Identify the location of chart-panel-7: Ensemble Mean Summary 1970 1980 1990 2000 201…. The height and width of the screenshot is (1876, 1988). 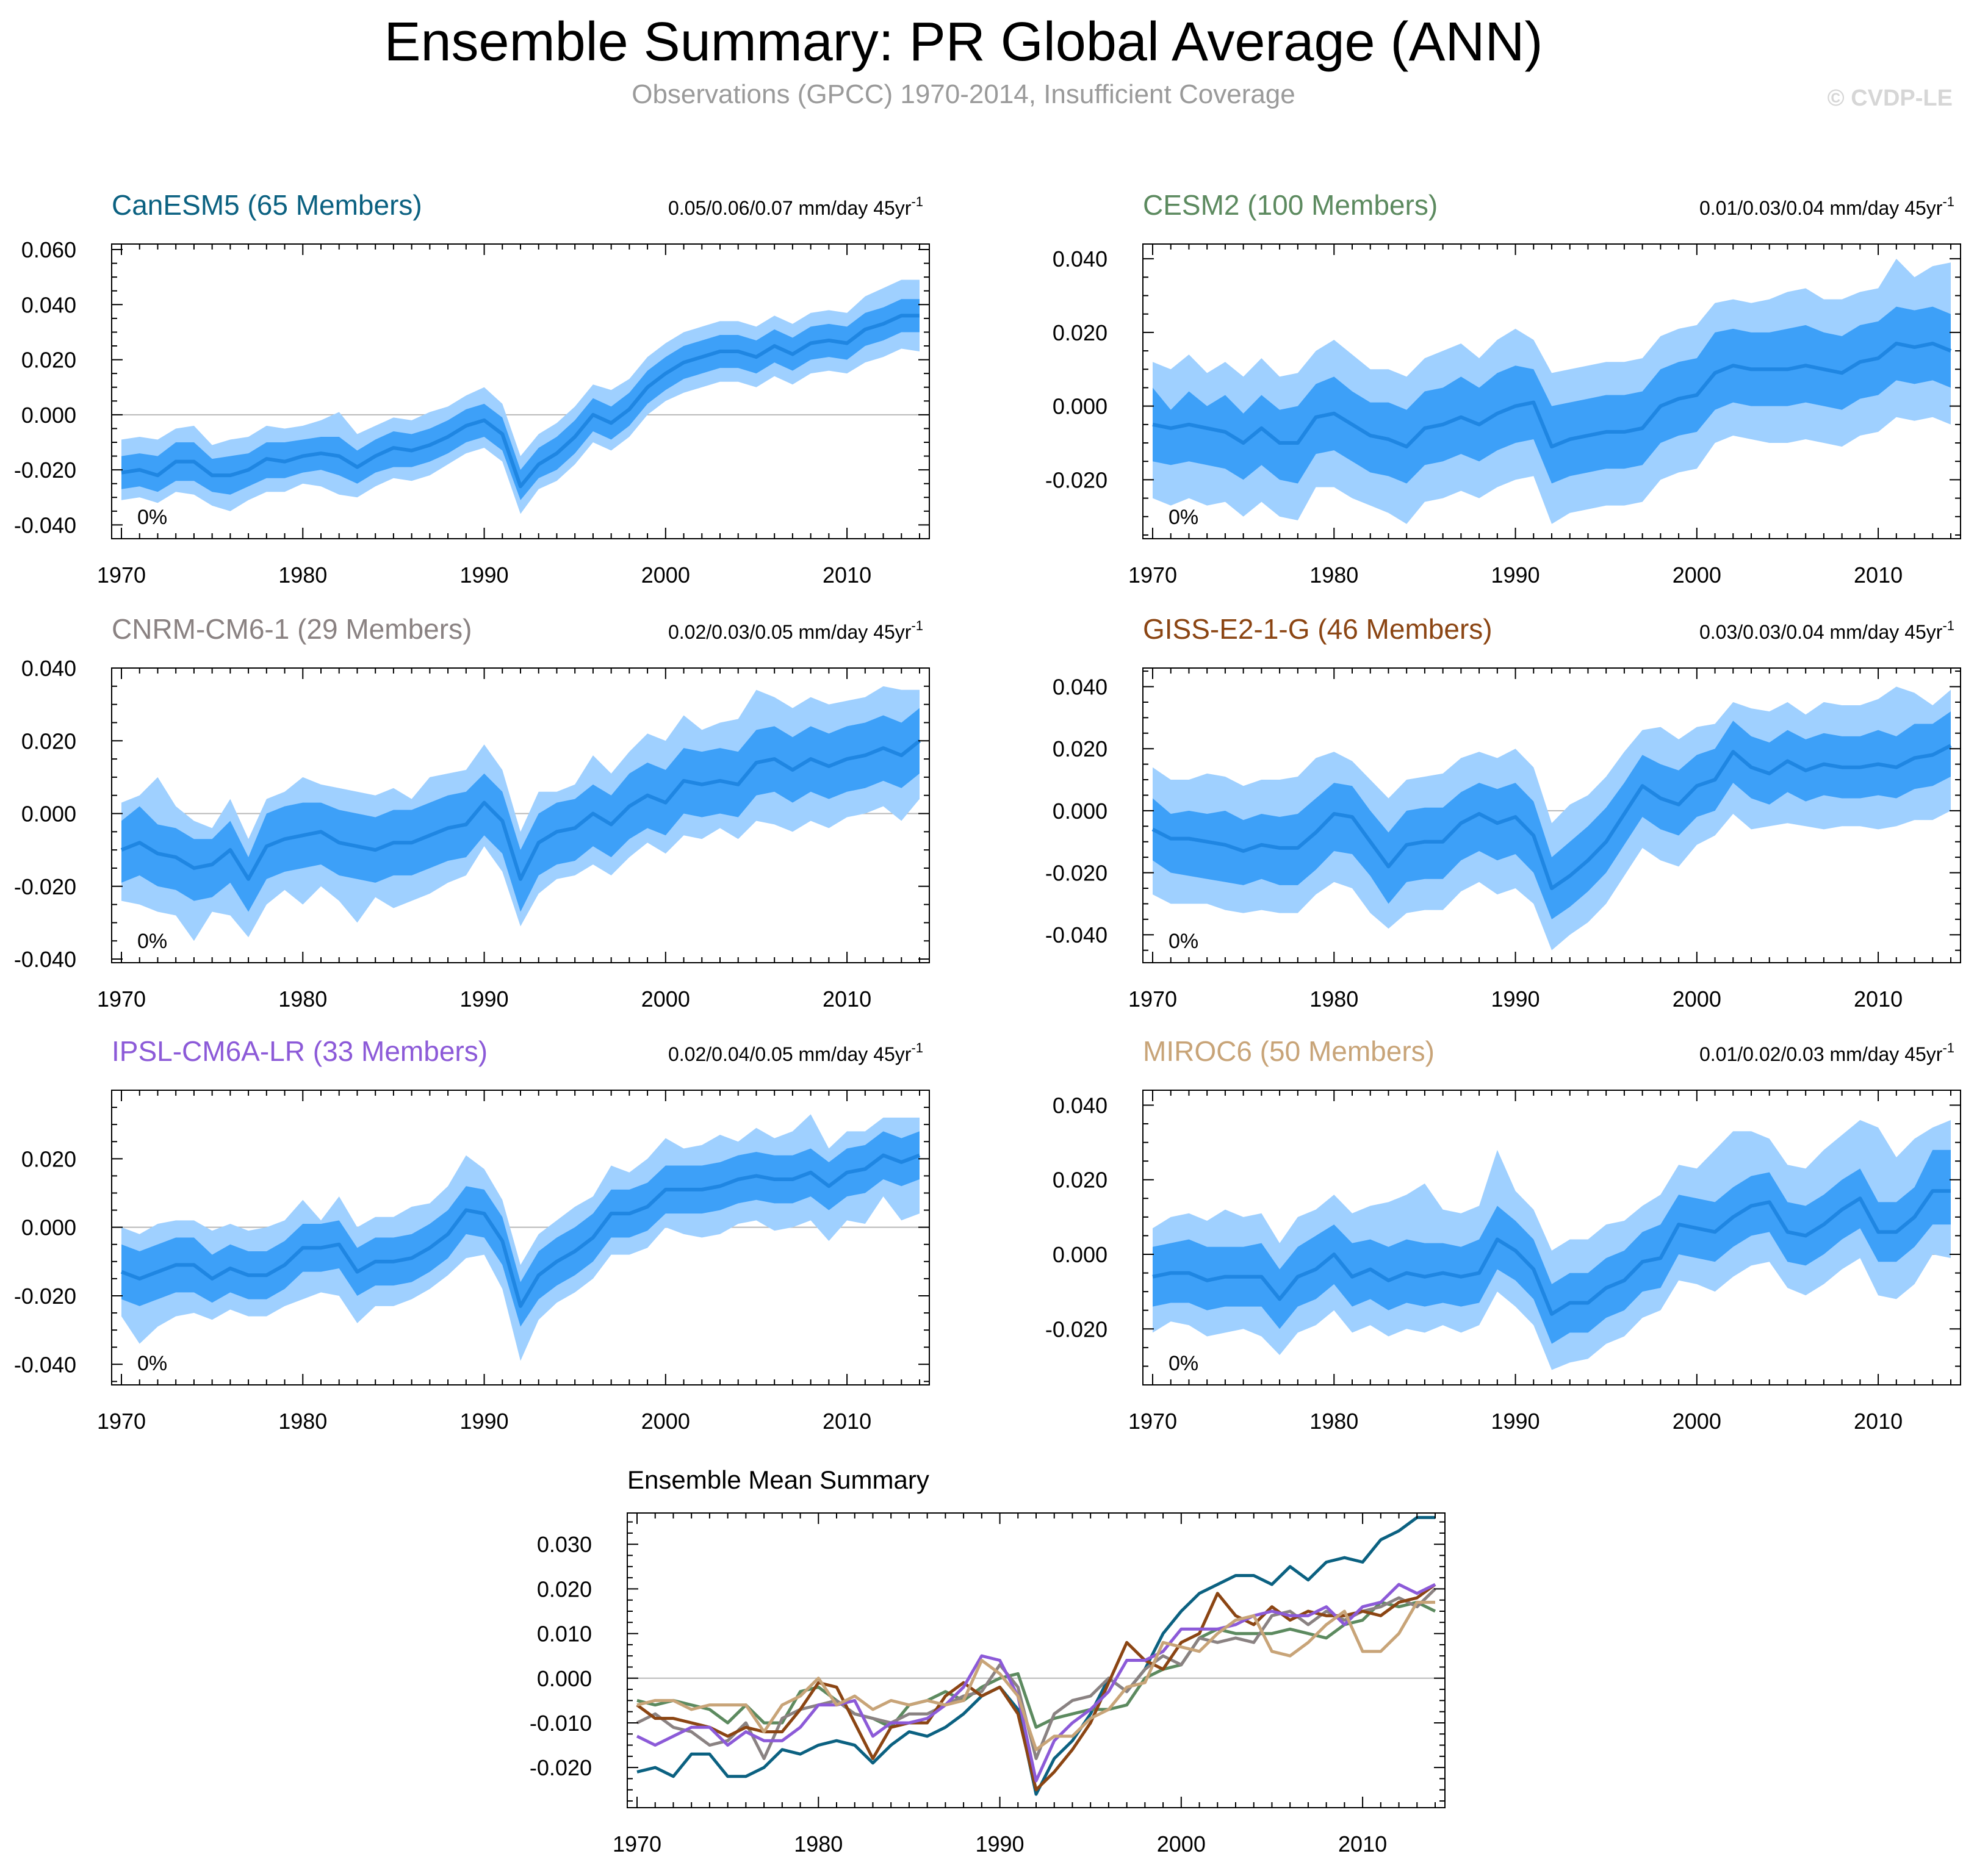
(988, 1660).